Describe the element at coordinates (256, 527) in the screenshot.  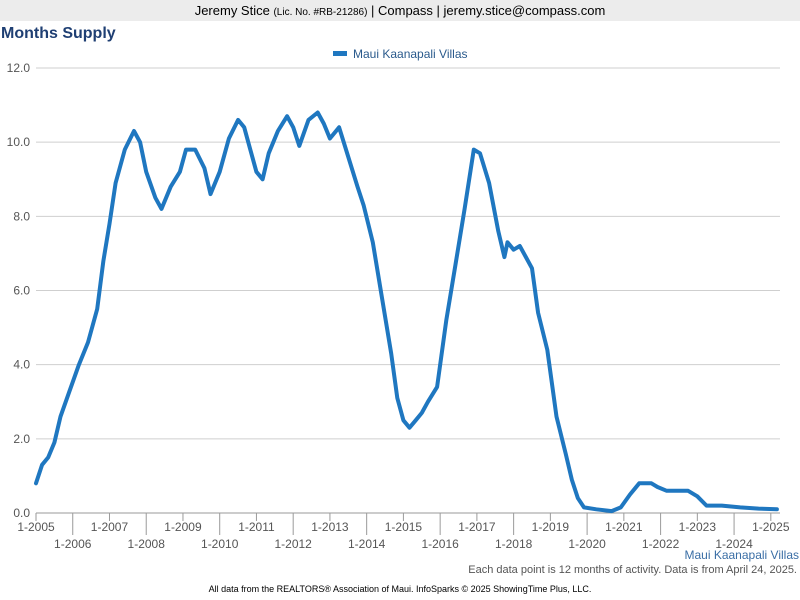
I see `x-tick-label: 1-2011` at that location.